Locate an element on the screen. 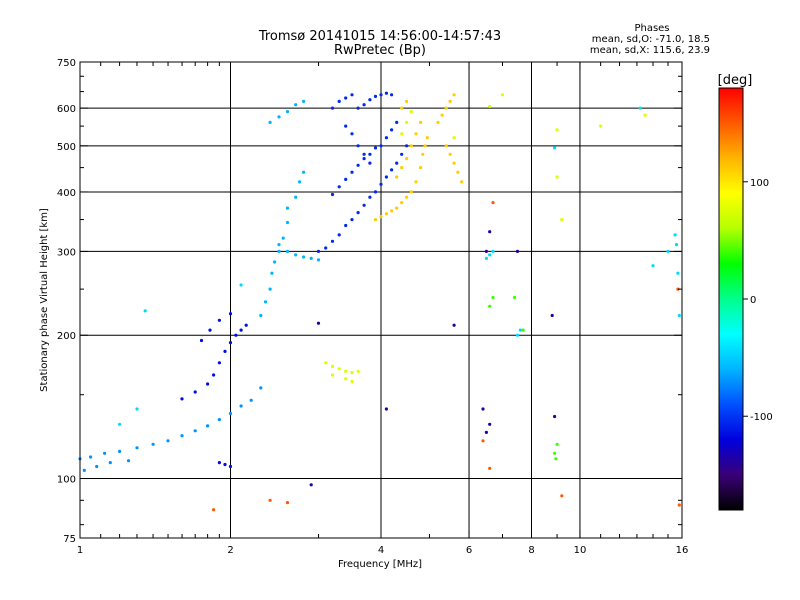 This screenshot has height=600, width=800. x-tick-label: 10 is located at coordinates (580, 550).